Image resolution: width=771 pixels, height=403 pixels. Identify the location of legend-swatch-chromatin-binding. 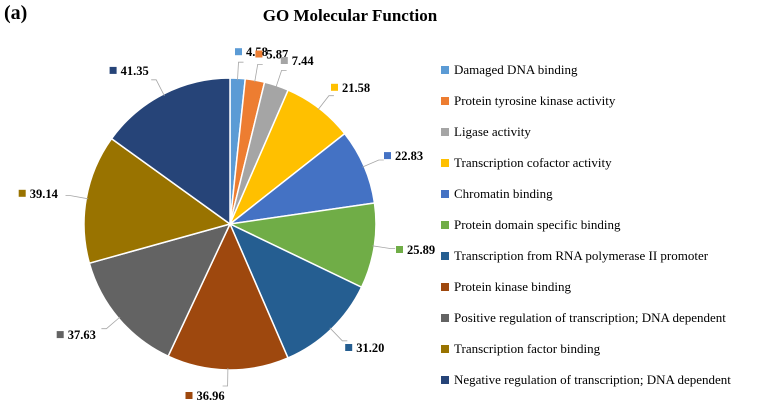
(445, 194).